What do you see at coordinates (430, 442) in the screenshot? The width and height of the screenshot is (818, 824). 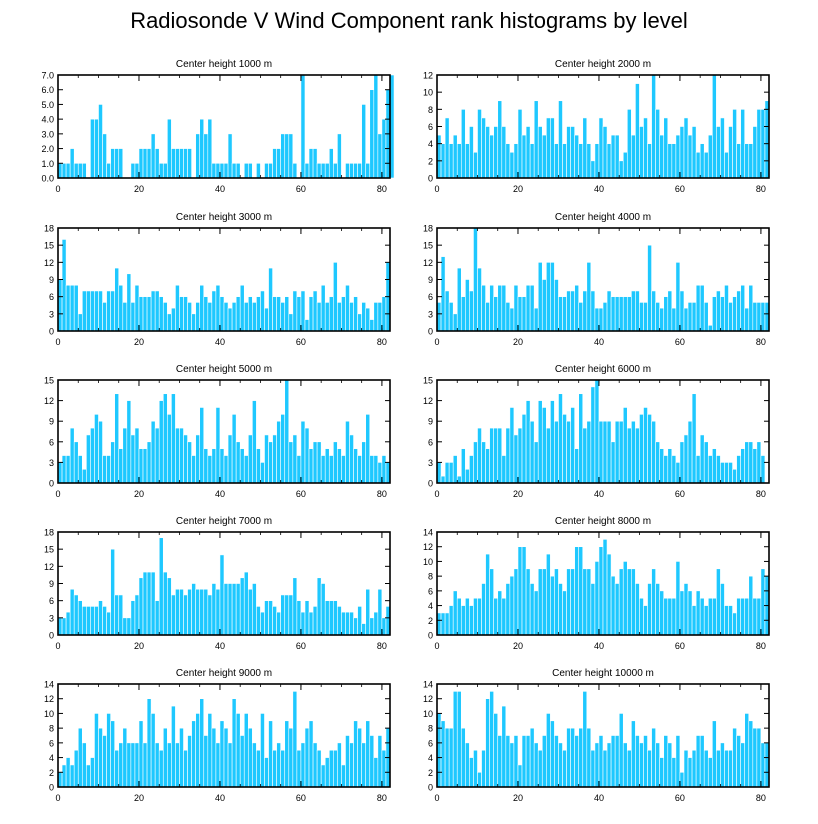 I see `y-tick-label: 6` at bounding box center [430, 442].